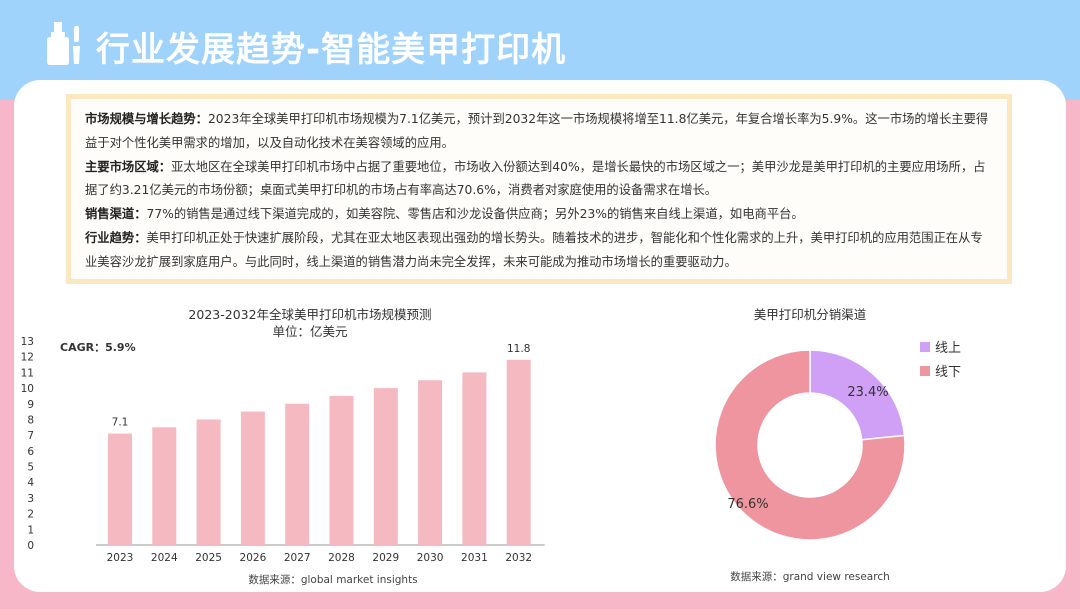  I want to click on x-tick-label: 2023, so click(120, 558).